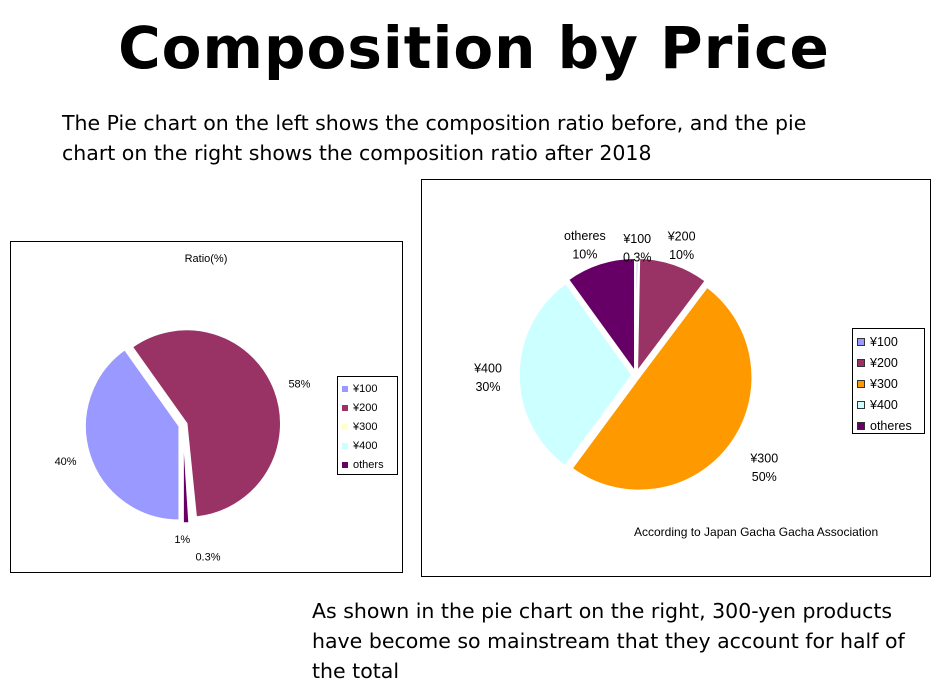 The height and width of the screenshot is (686, 948). What do you see at coordinates (474, 48) in the screenshot?
I see `page-title: Composition by Price` at bounding box center [474, 48].